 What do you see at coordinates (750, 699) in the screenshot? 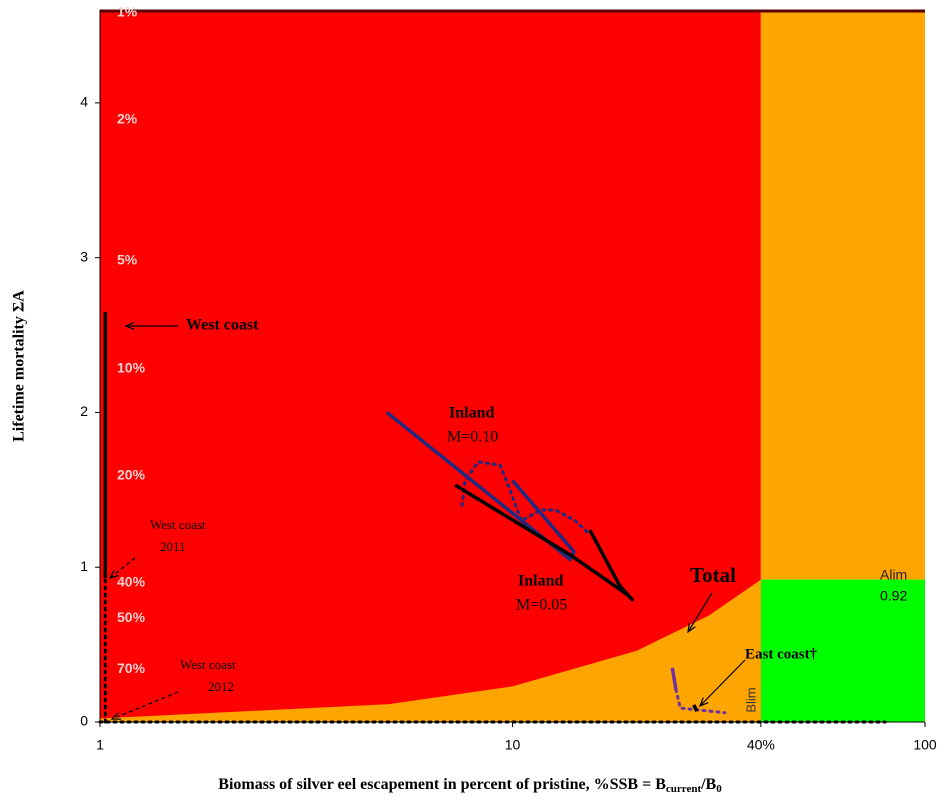
I see `blim-label: Blim` at bounding box center [750, 699].